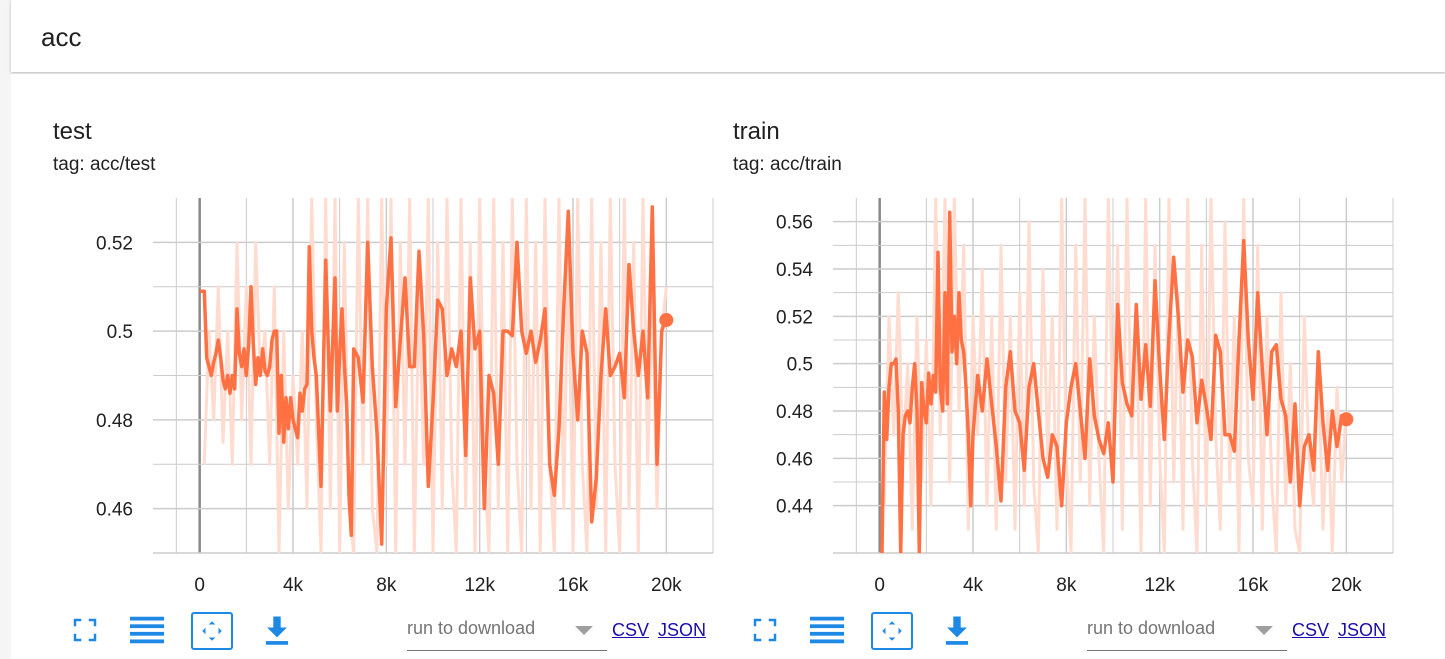 The height and width of the screenshot is (659, 1445). What do you see at coordinates (794, 270) in the screenshot?
I see `y-tick-label: 0.54` at bounding box center [794, 270].